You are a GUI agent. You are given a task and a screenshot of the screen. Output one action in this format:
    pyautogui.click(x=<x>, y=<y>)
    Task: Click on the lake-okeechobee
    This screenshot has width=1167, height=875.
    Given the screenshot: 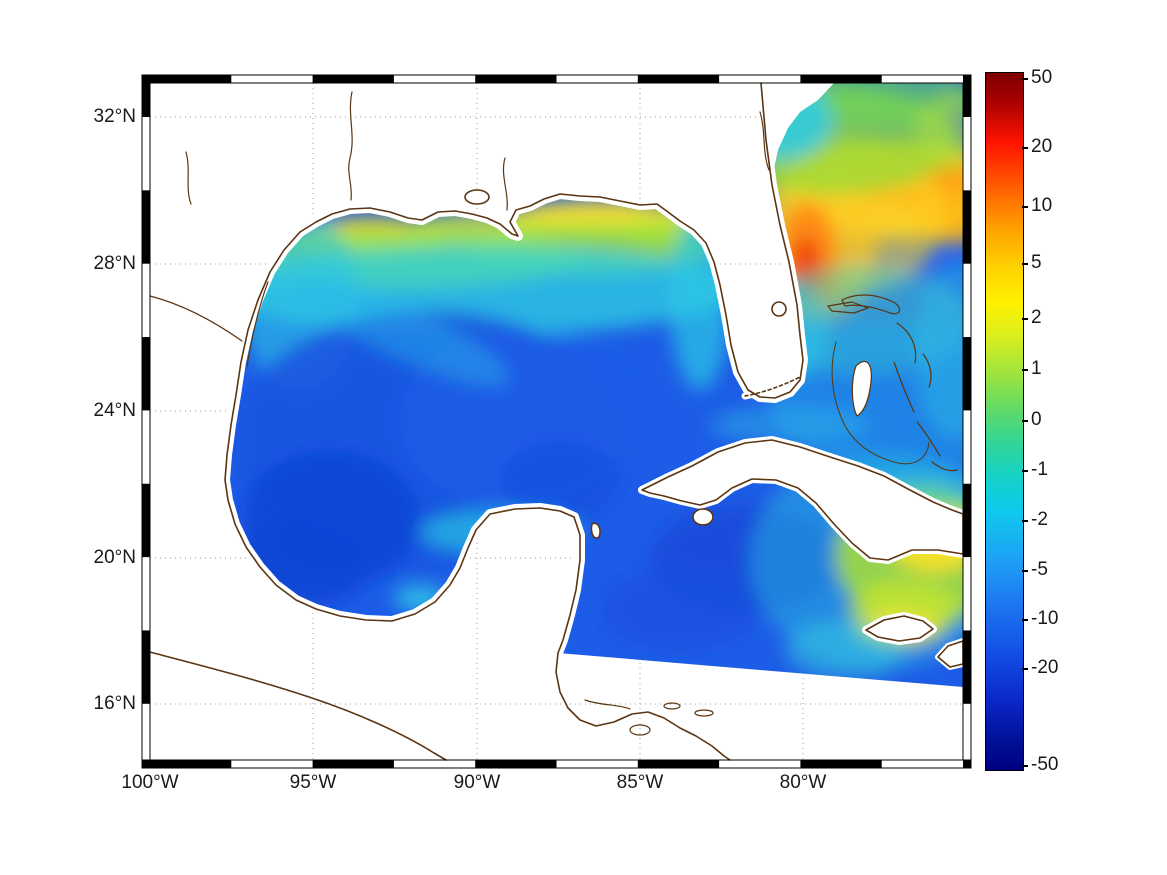 What is the action you would take?
    pyautogui.click(x=779, y=309)
    